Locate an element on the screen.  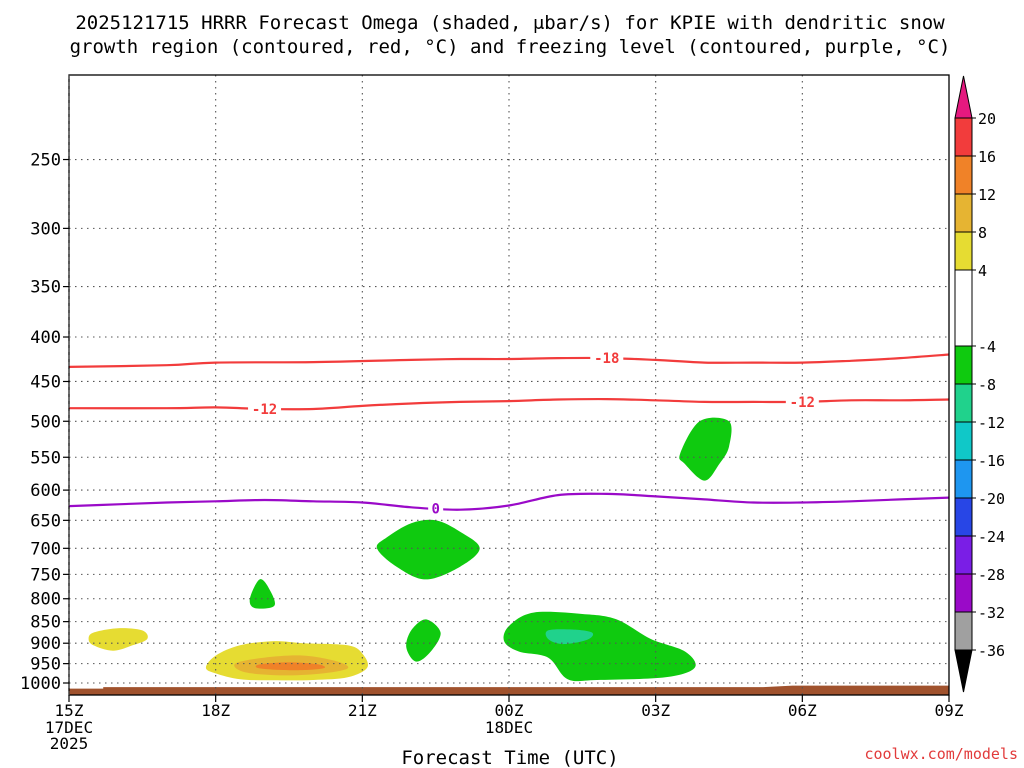
minus12-isotherm-label-0: -12 is located at coordinates (264, 410).